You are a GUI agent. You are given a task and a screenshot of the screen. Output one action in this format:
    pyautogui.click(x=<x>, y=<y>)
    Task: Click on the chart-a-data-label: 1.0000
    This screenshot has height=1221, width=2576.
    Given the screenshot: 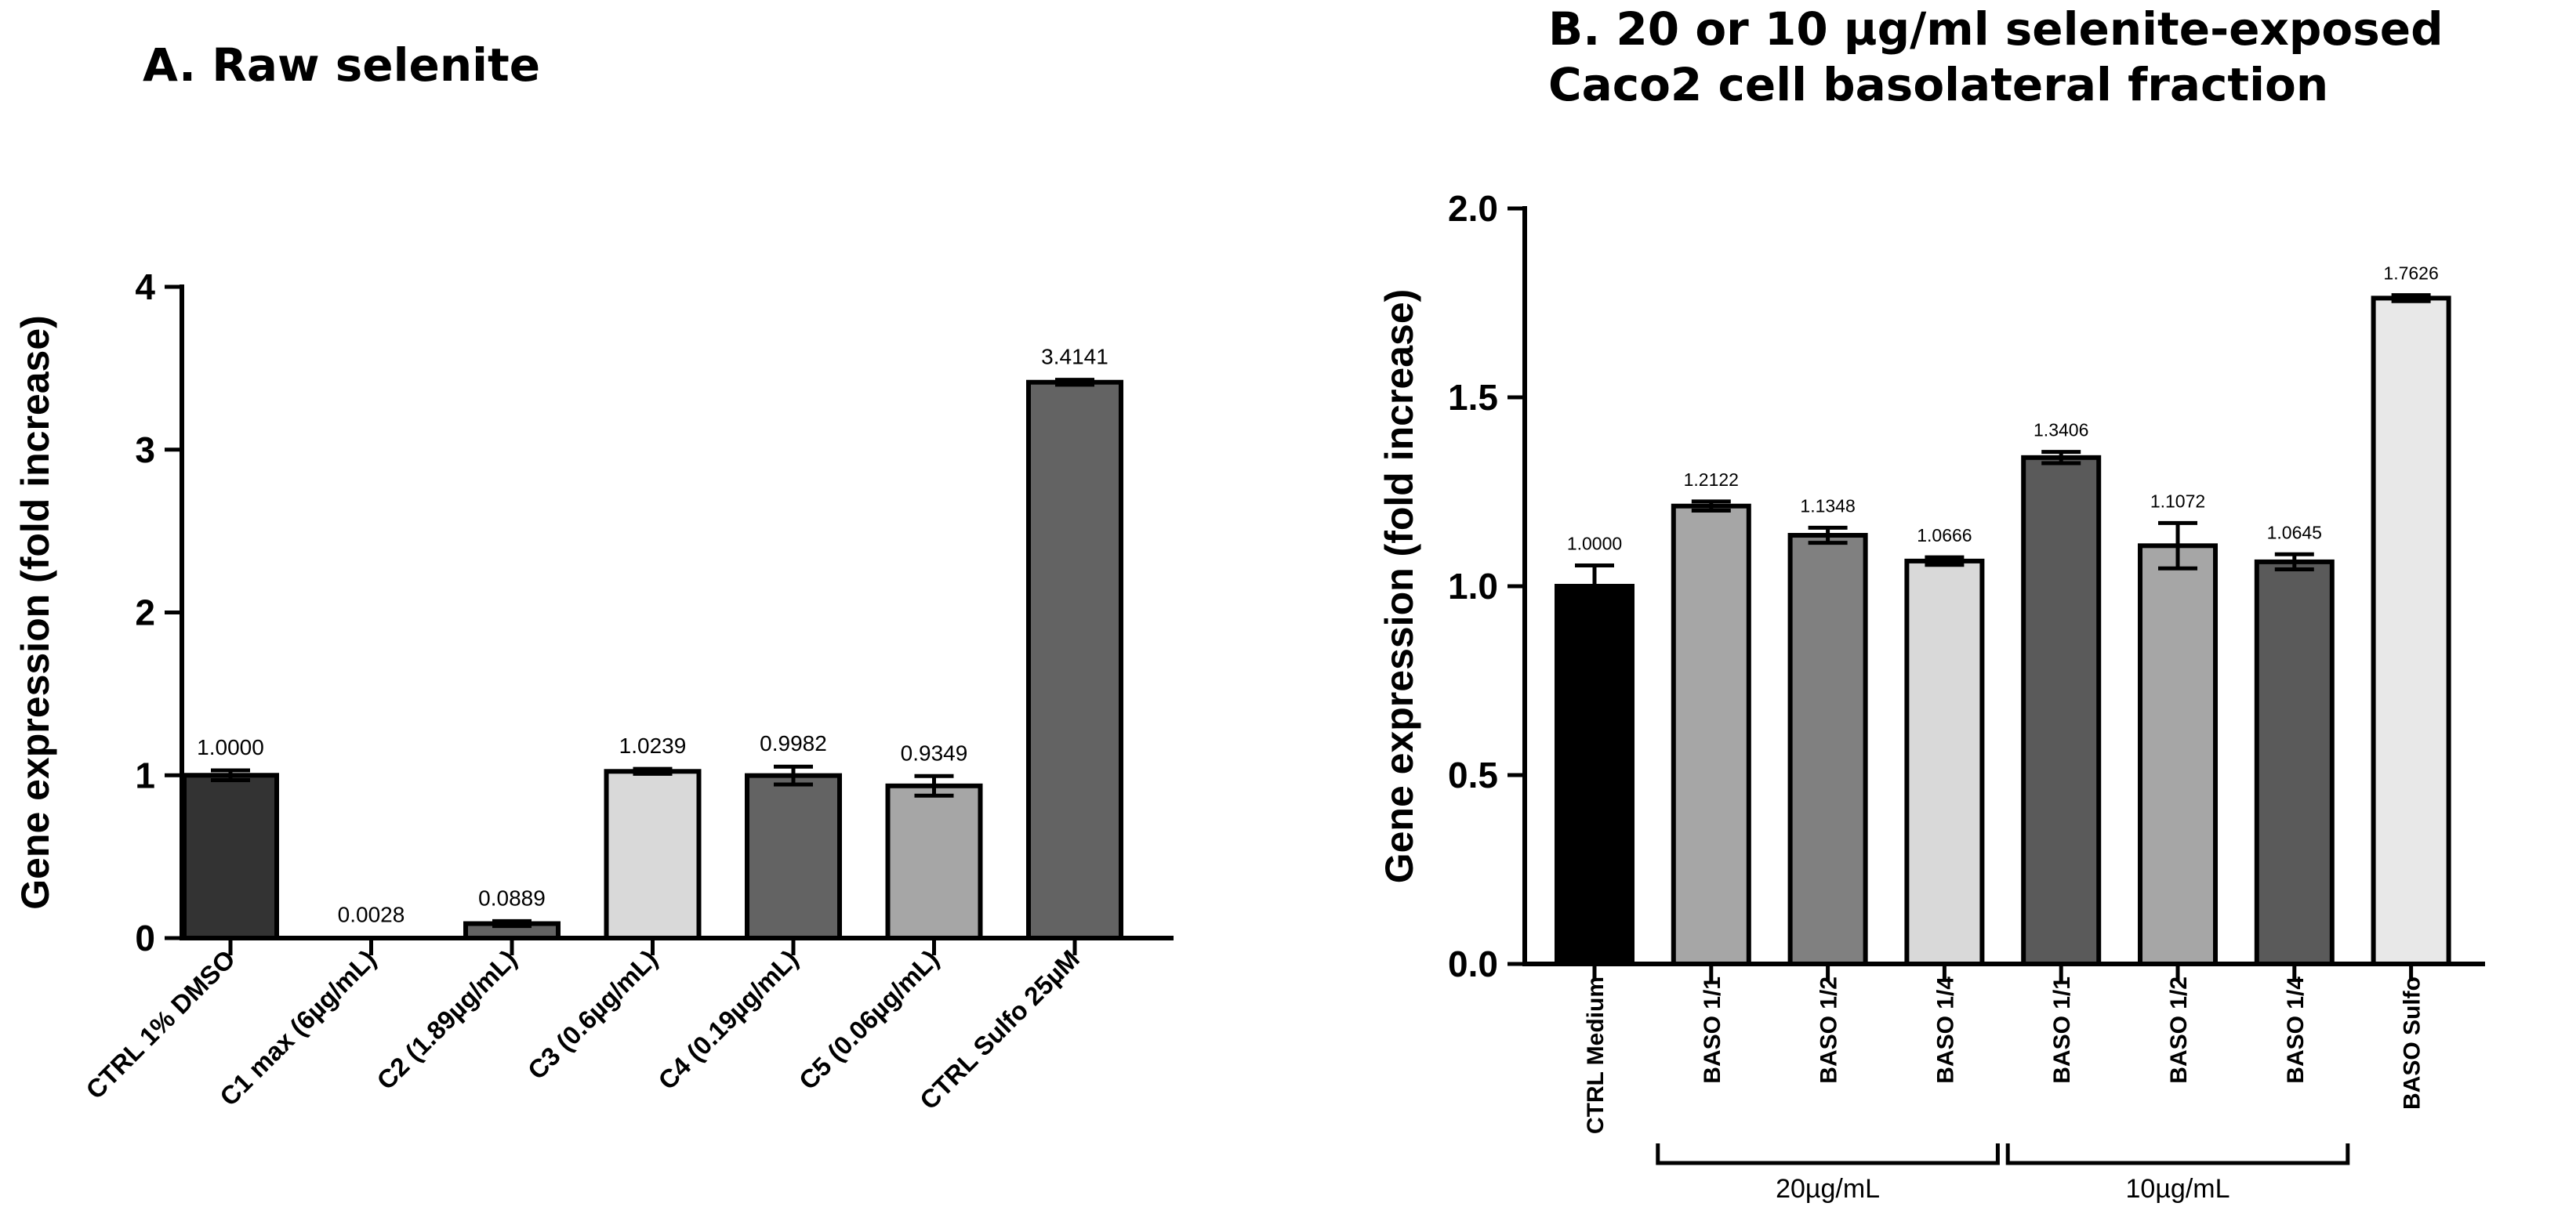 What is the action you would take?
    pyautogui.click(x=231, y=747)
    